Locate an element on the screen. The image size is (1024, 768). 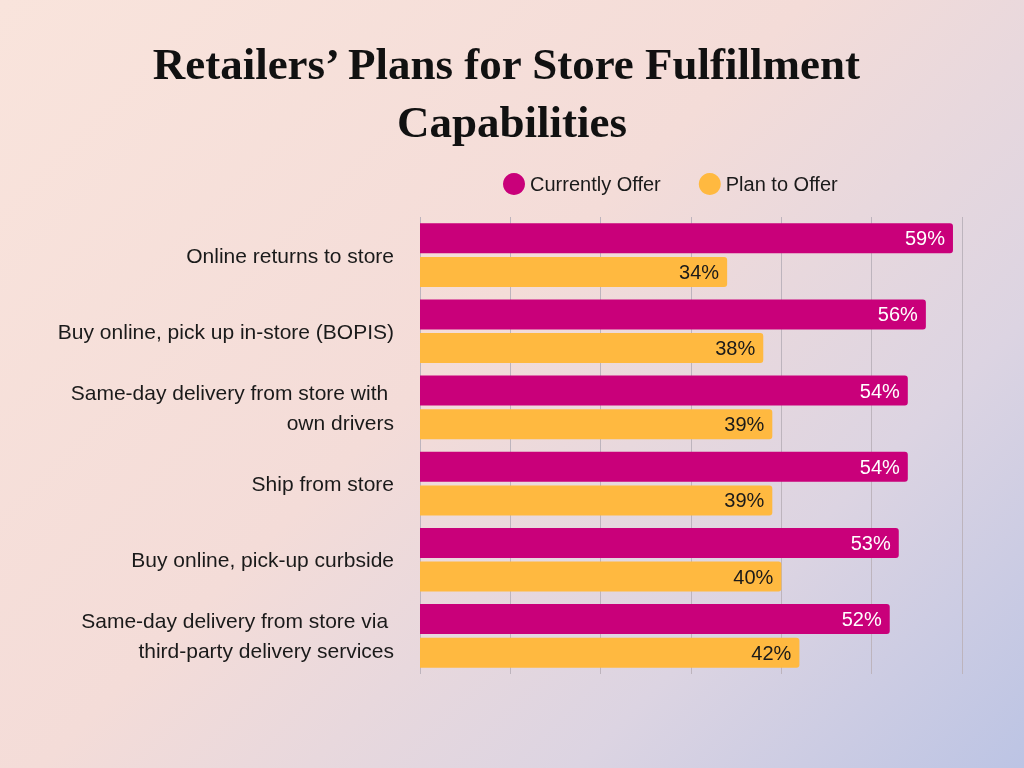
chart-title: Retailers’ Plans for Store Fulfillment Capabilities is located at coordinates (512, 93).